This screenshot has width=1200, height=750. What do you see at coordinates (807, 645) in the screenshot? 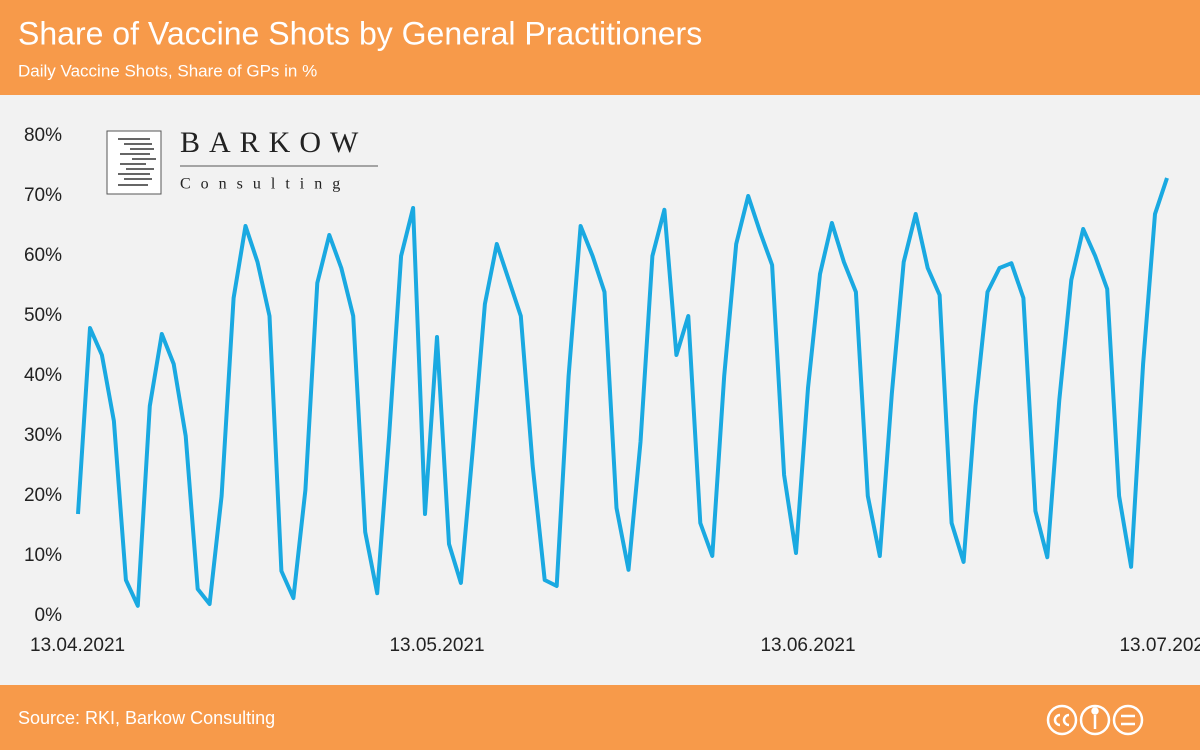
I see `x-tick-label: 13.06.2021` at bounding box center [807, 645].